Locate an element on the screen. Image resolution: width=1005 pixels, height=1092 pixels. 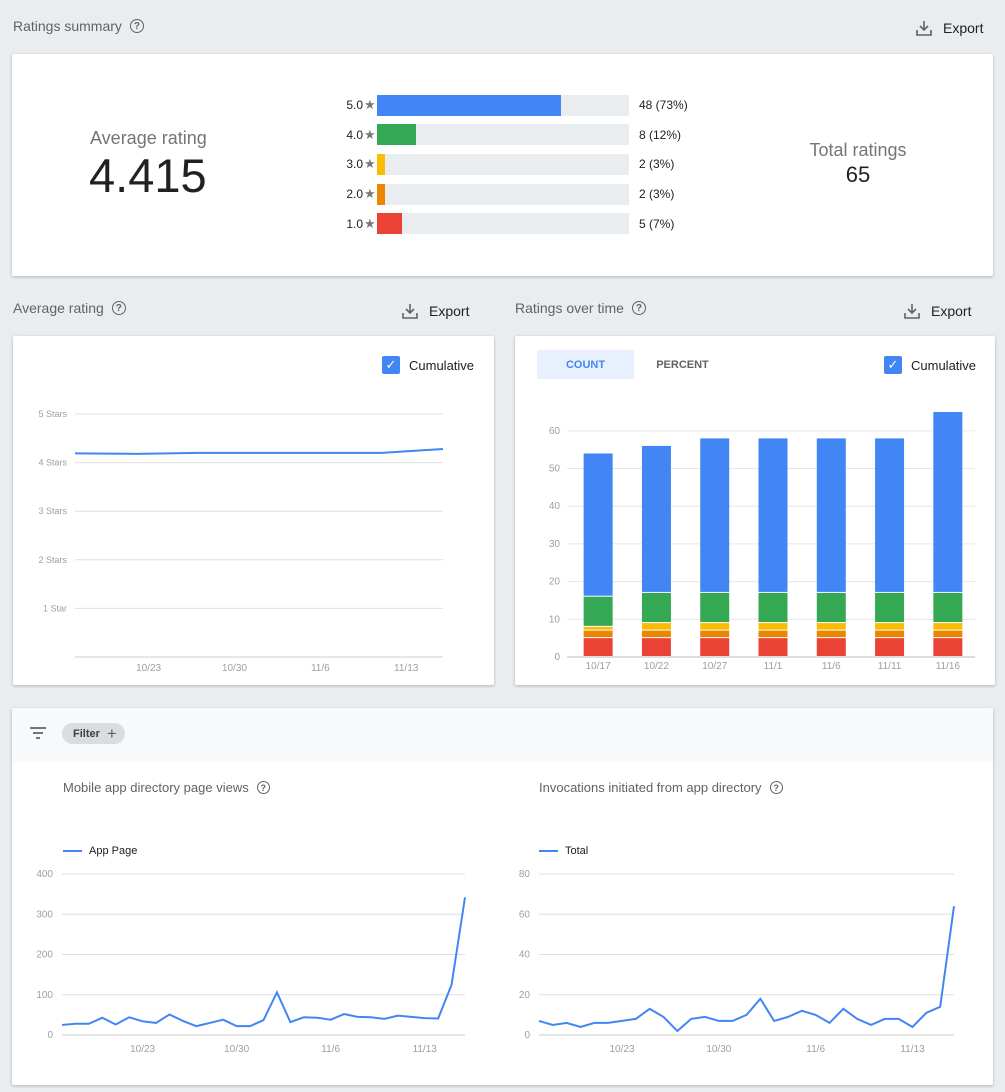
add-icon: + is located at coordinates (111, 733).